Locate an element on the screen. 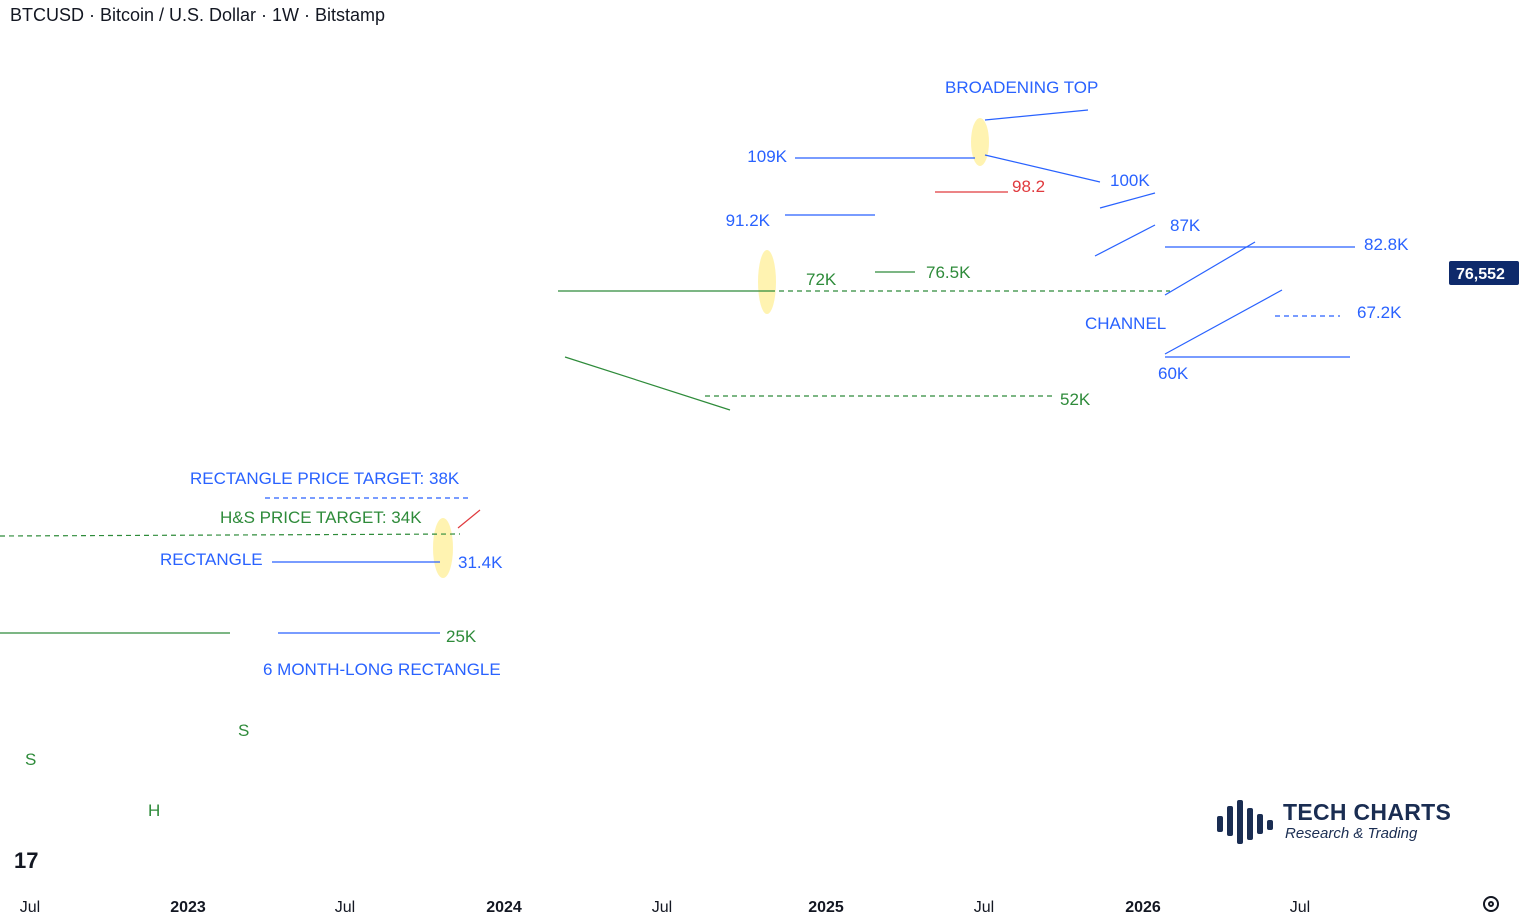 The height and width of the screenshot is (922, 1539). x-tick-label: 2024 is located at coordinates (504, 907).